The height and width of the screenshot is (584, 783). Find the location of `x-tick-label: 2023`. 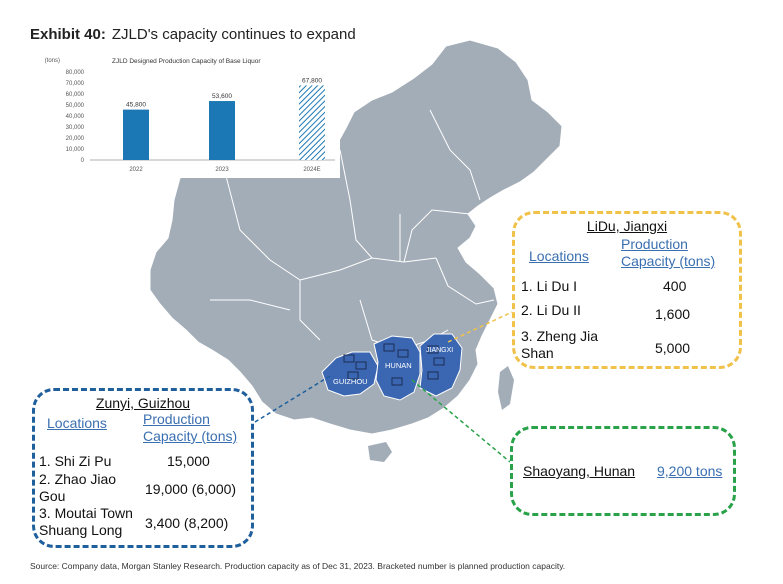

x-tick-label: 2023 is located at coordinates (222, 170).